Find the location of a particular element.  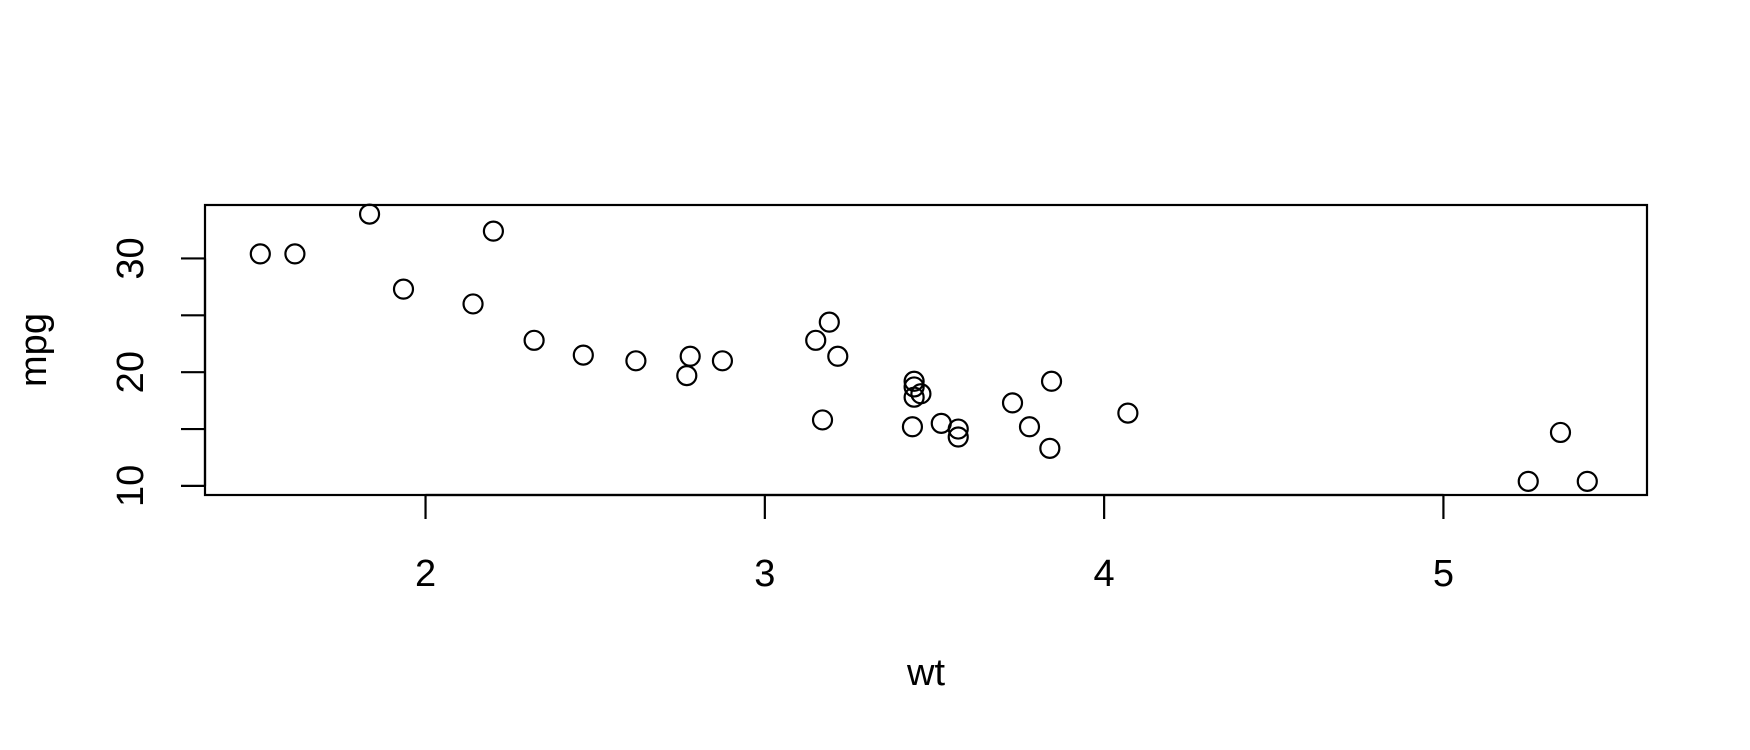

y-axis: 10 20 30 is located at coordinates (158, 372).